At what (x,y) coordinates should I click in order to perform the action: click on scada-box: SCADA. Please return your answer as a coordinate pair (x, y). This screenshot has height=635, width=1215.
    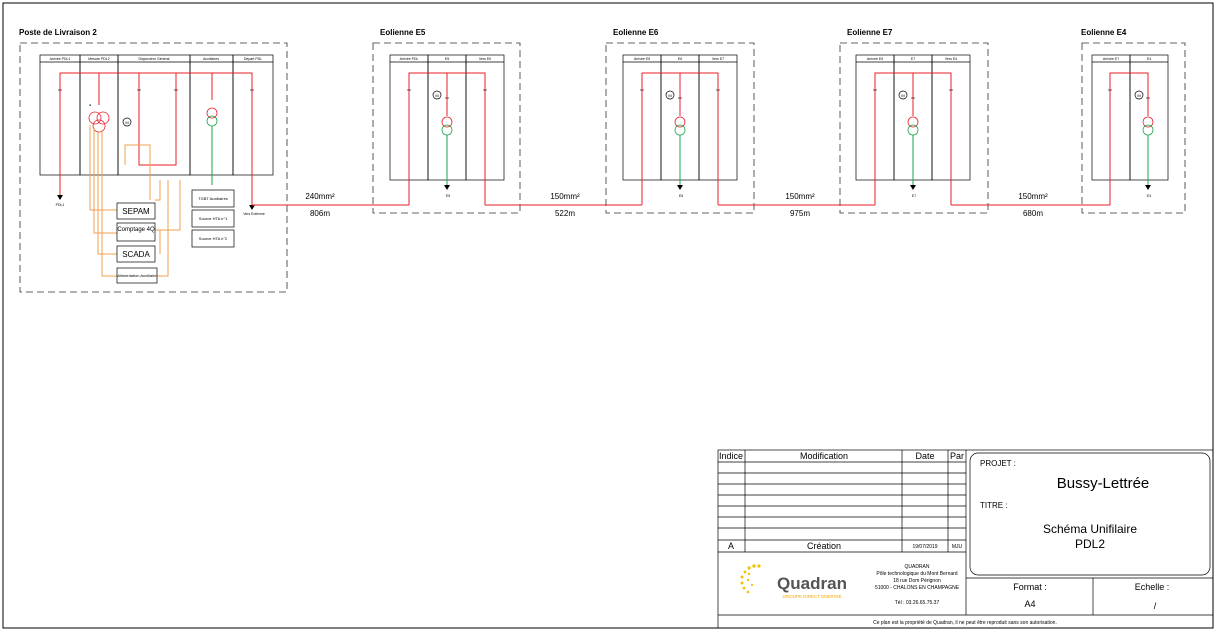
    Looking at the image, I should click on (136, 254).